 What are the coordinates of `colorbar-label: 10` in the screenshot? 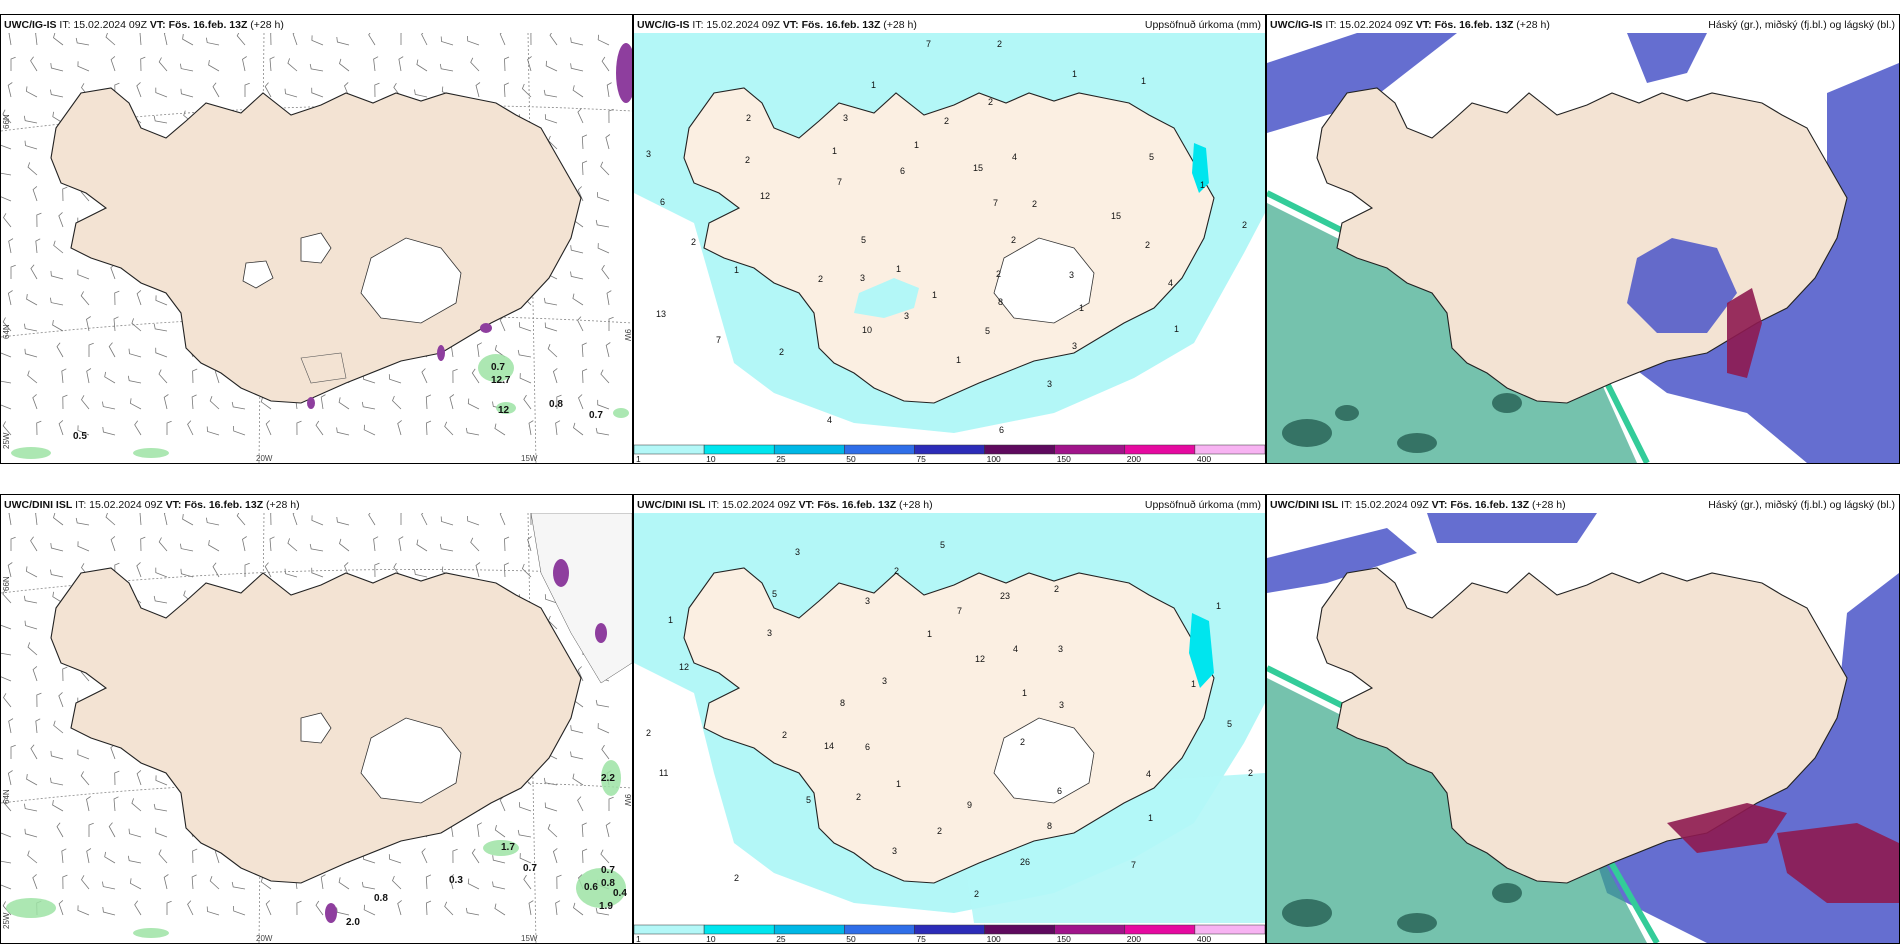 It's located at (711, 458).